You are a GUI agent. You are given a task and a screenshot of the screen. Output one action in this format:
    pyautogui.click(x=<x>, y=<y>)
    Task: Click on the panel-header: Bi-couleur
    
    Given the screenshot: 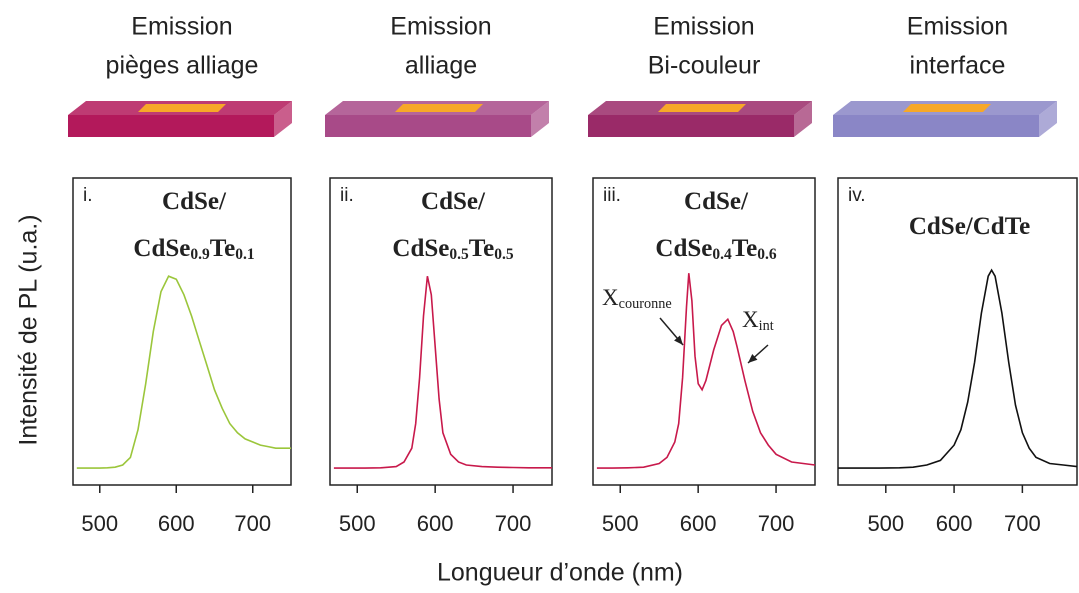 What is the action you would take?
    pyautogui.click(x=704, y=66)
    